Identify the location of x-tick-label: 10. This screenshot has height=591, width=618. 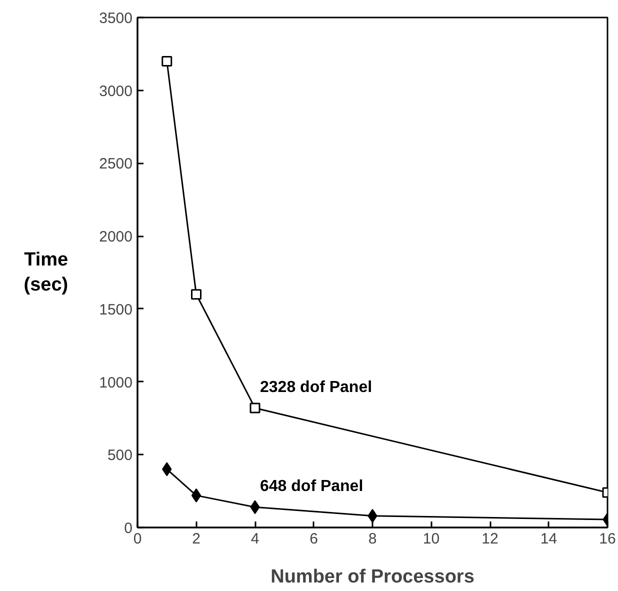
(431, 539).